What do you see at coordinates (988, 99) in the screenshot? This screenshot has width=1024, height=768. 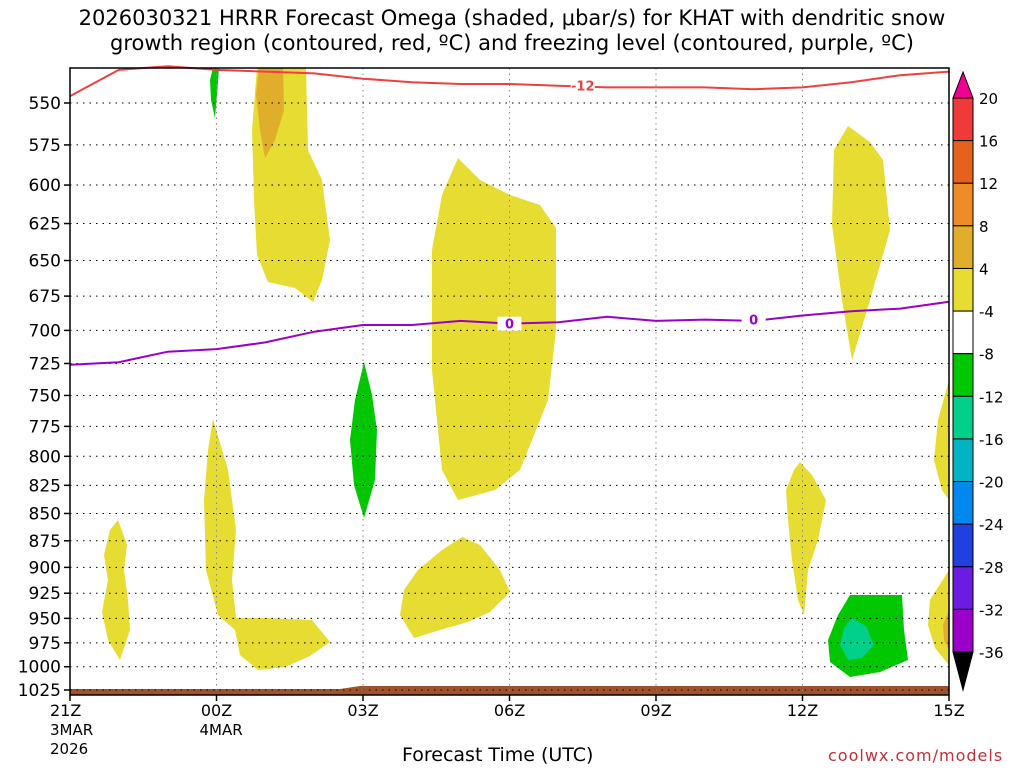 I see `colorbar-label: 20` at bounding box center [988, 99].